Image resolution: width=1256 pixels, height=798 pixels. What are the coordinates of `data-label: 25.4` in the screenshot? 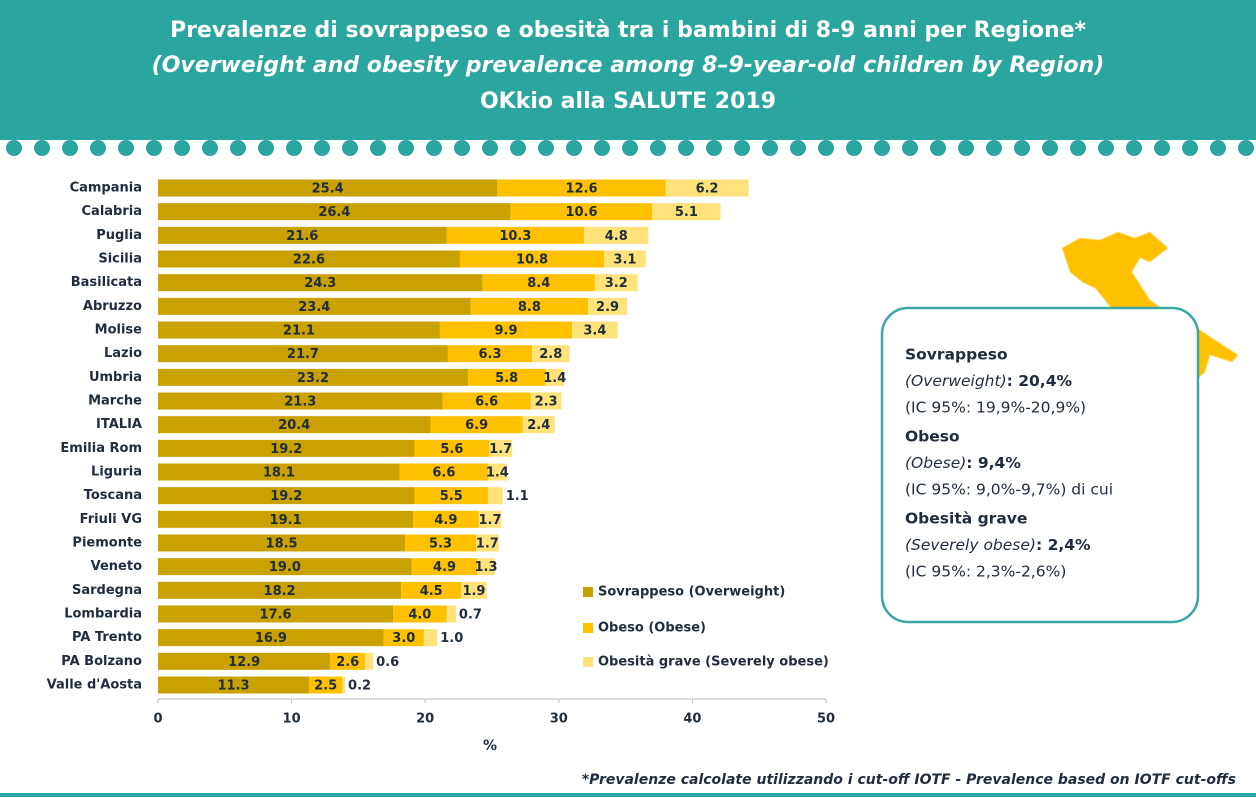 It's located at (328, 189).